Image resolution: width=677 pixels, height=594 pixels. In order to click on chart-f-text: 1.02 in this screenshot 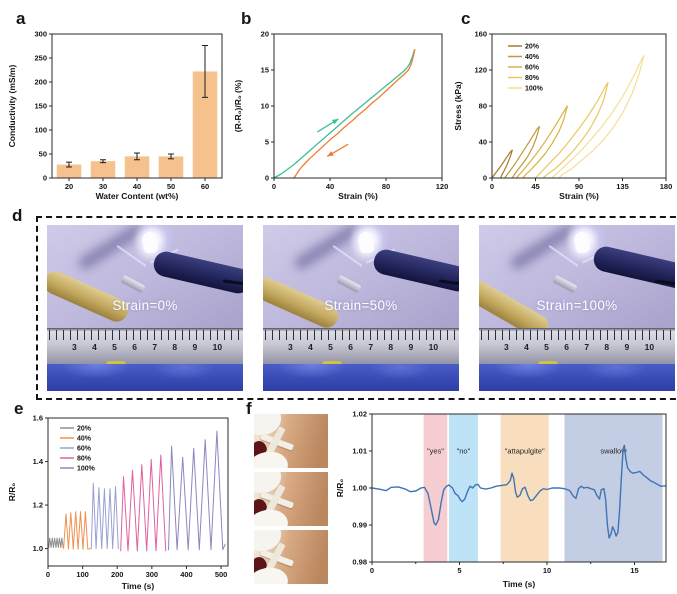, I will do `click(359, 414)`.